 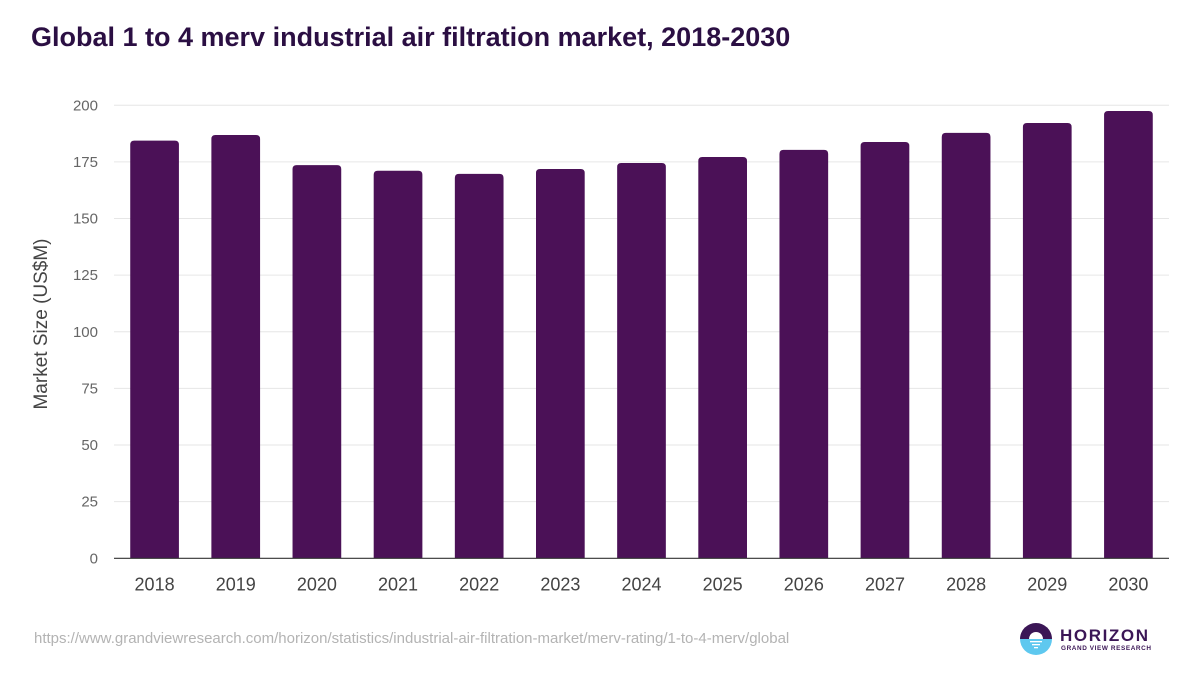 I want to click on y-tick-label: 125, so click(x=85, y=275).